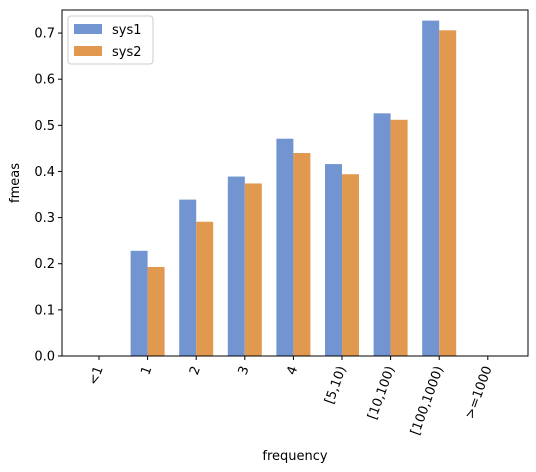 This screenshot has width=536, height=472. Describe the element at coordinates (44, 34) in the screenshot. I see `y-tick-label: 0.7` at that location.